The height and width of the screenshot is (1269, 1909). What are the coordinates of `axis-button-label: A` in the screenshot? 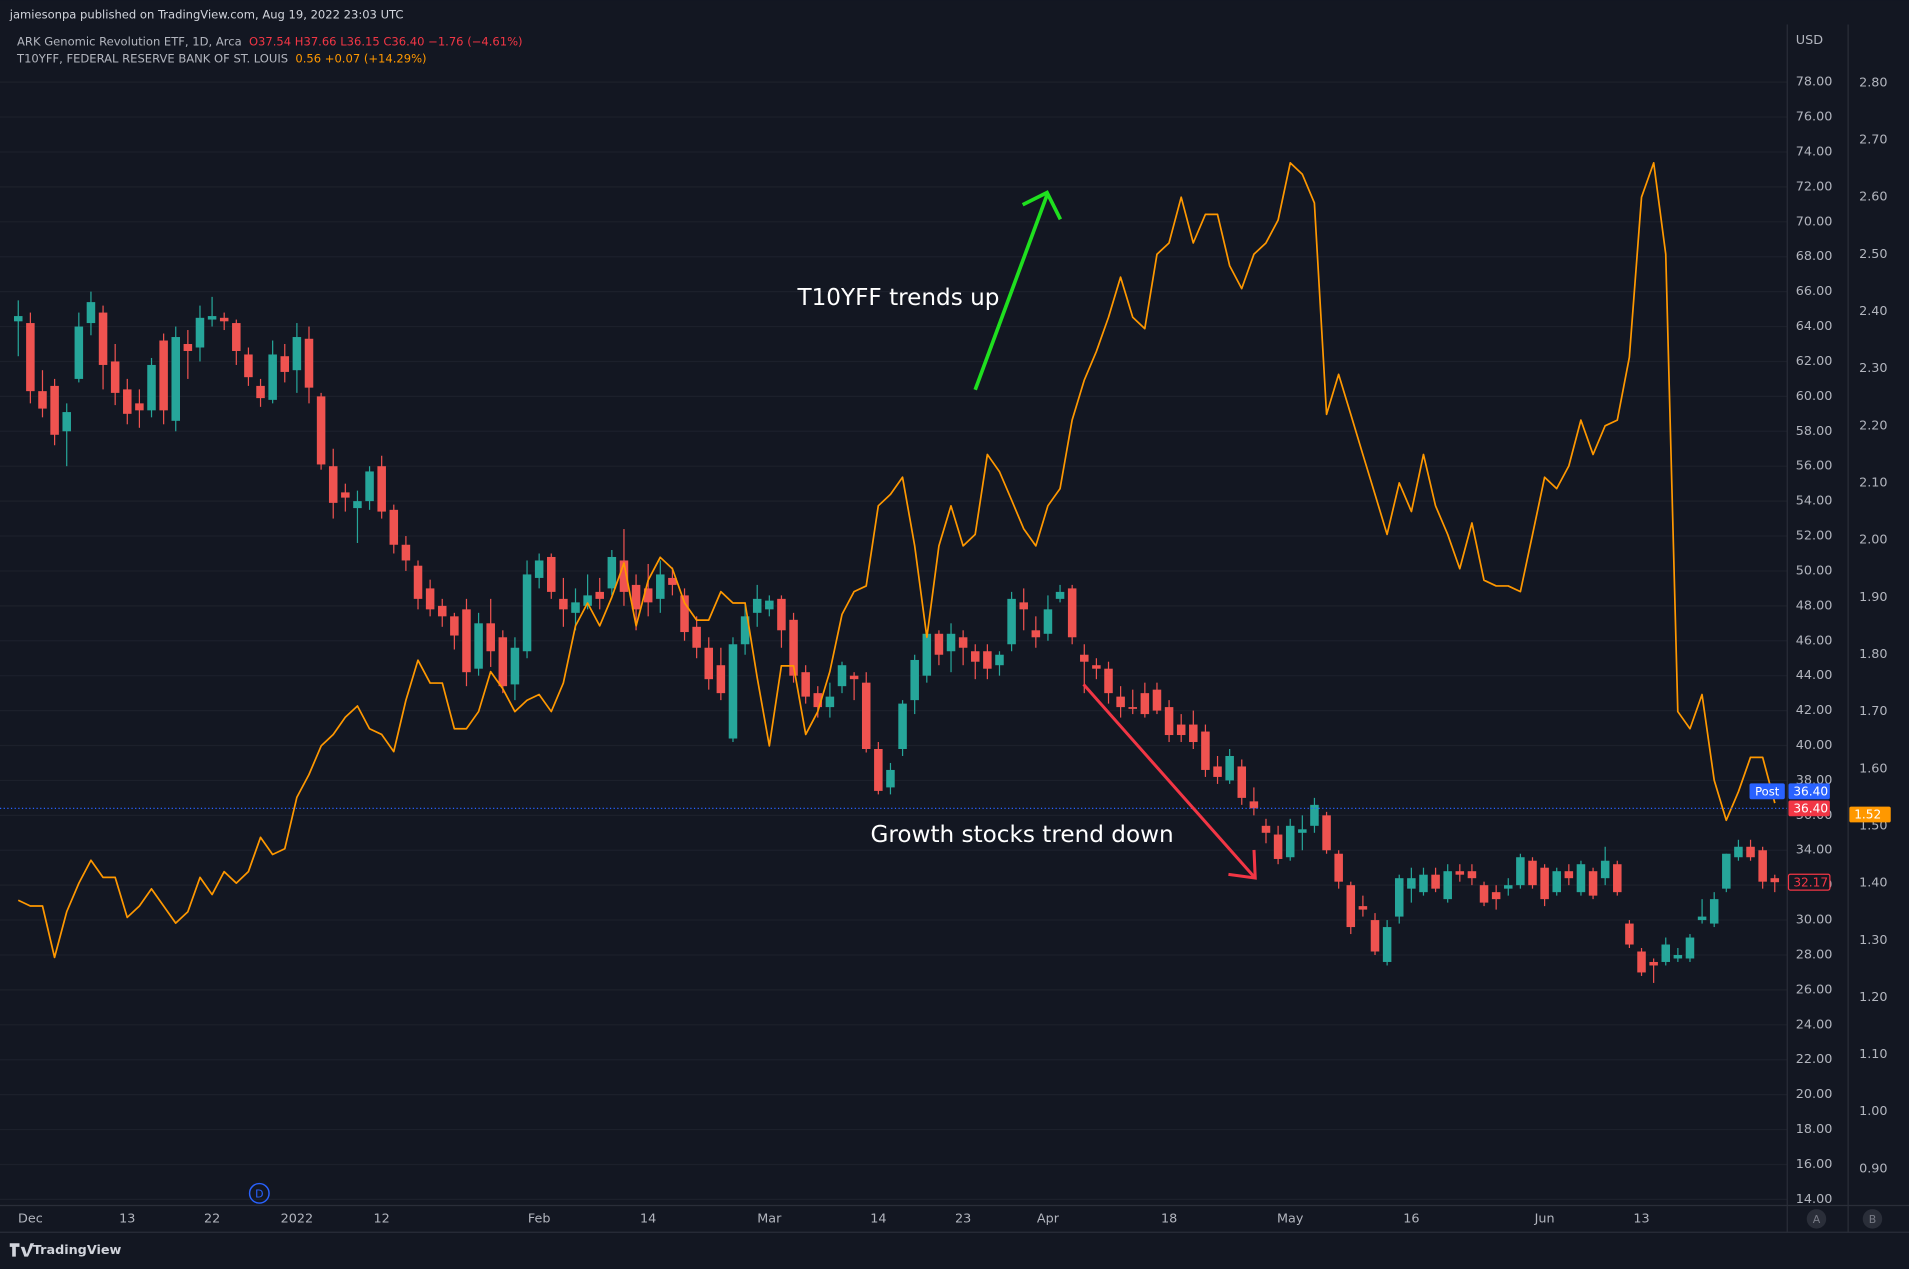 It's located at (1817, 1219).